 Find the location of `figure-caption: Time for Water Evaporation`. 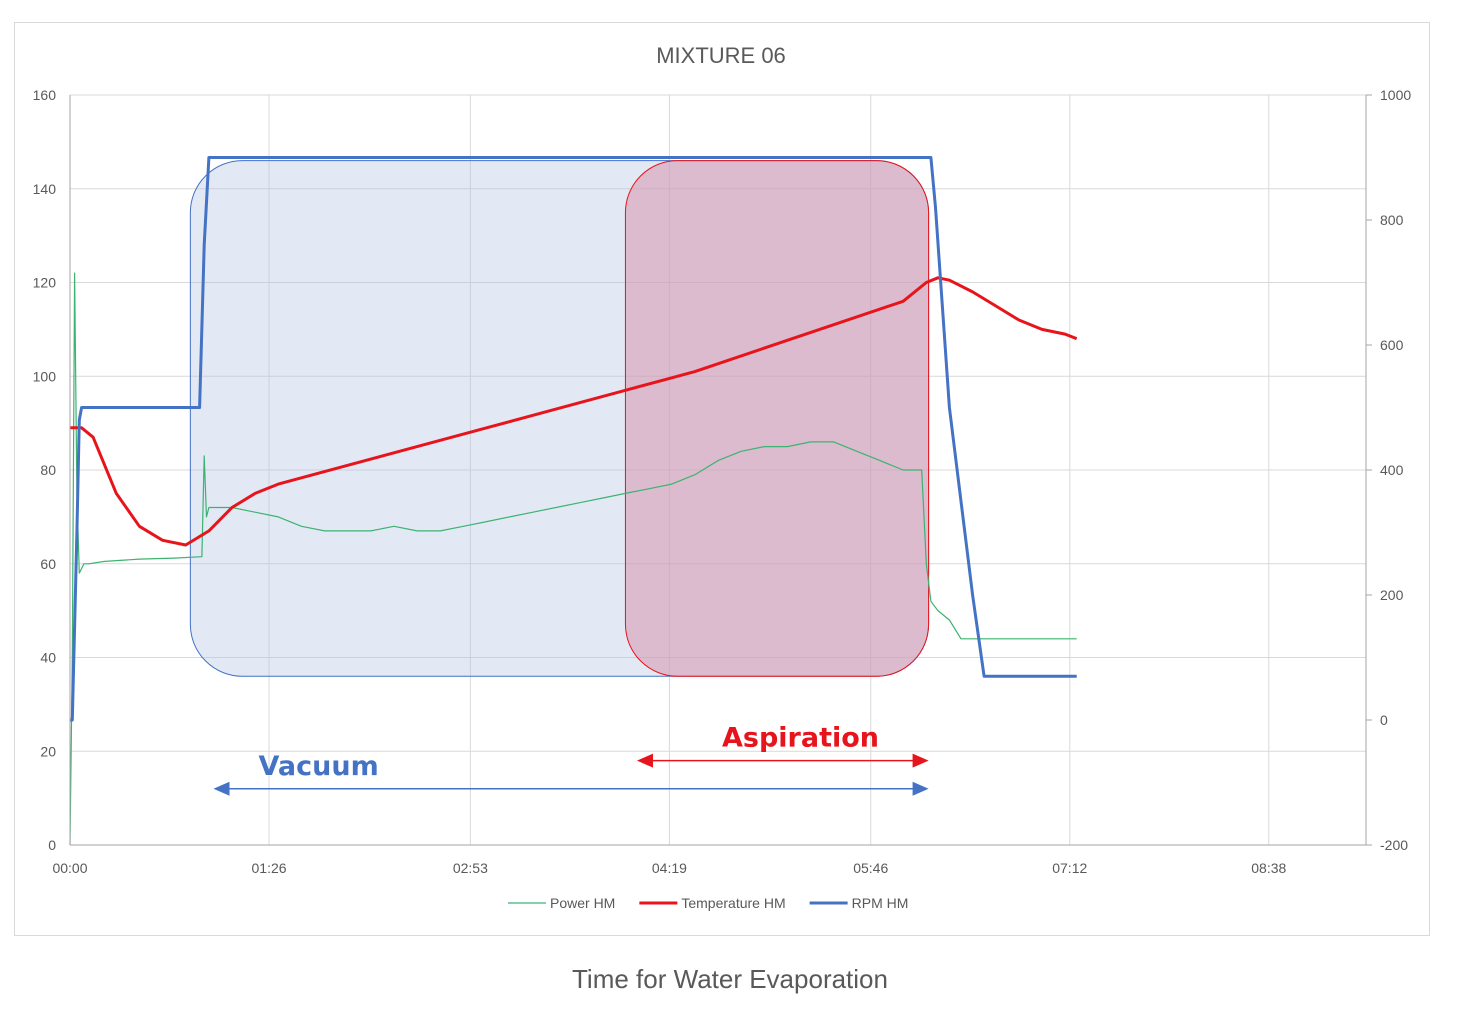

figure-caption: Time for Water Evaporation is located at coordinates (730, 979).